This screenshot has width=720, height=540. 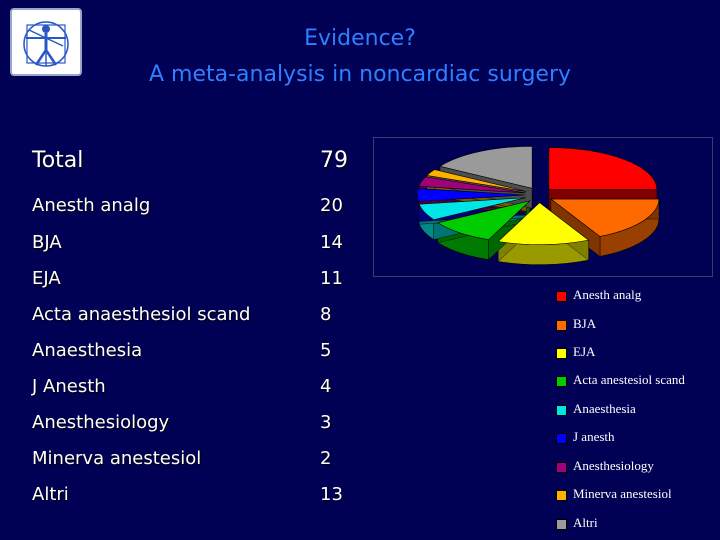 I want to click on table-value: 3, so click(x=326, y=422).